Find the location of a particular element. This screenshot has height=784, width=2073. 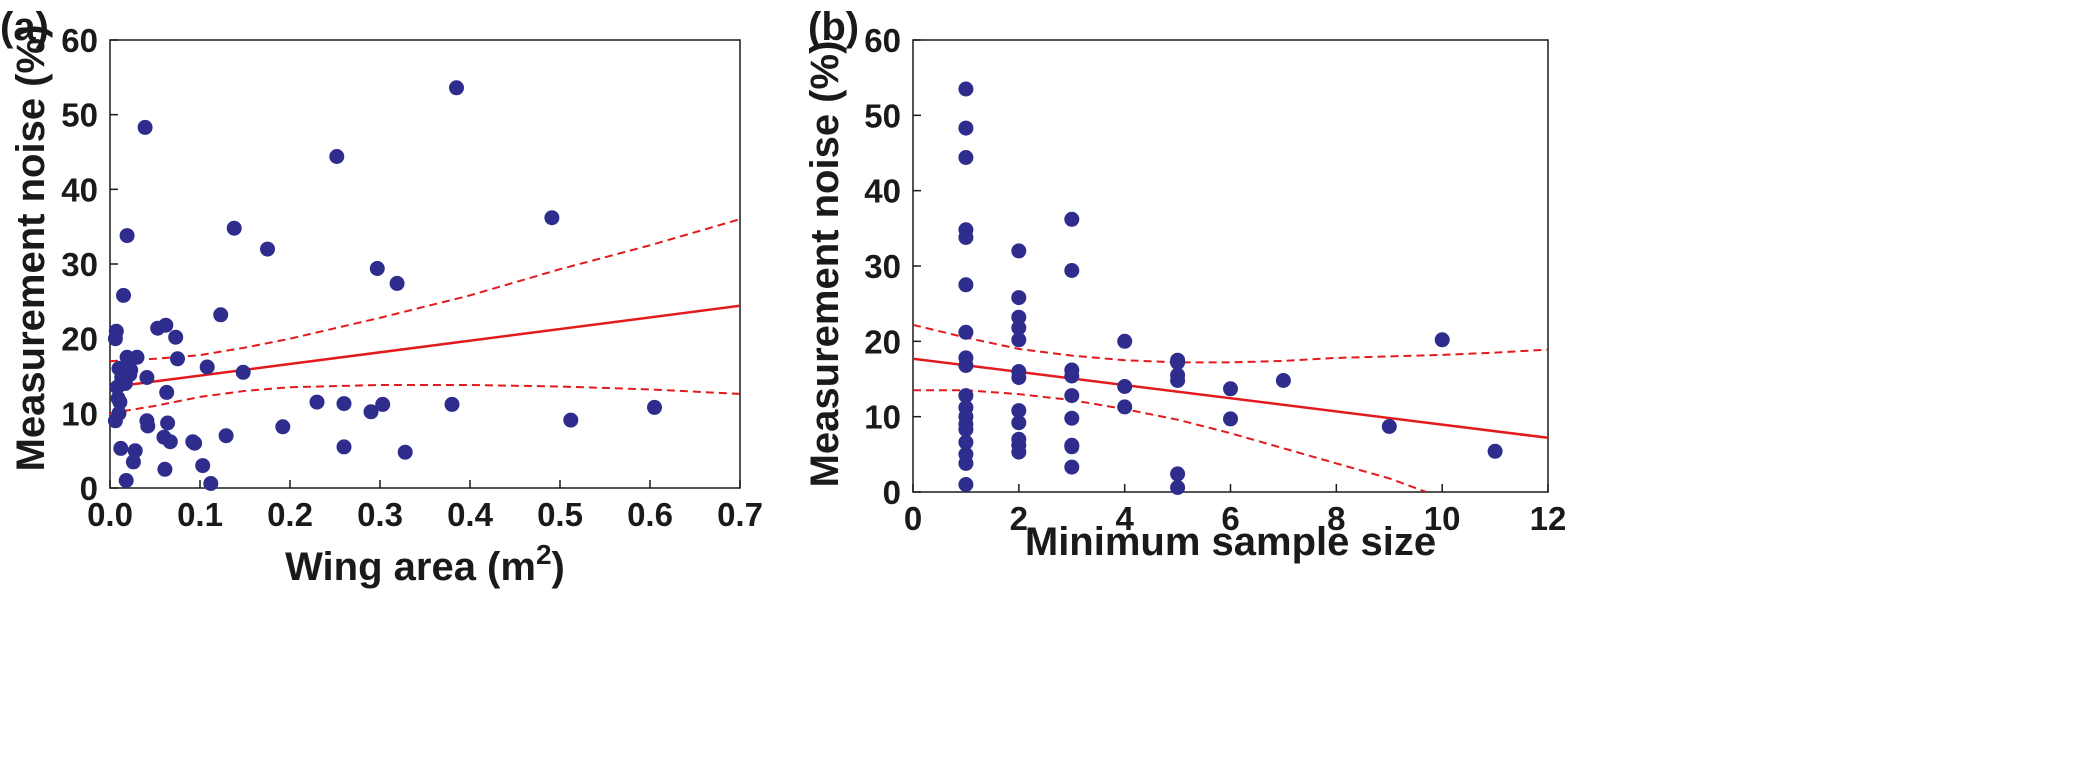

panel-b-y-tick-label: 20 is located at coordinates (882, 341).